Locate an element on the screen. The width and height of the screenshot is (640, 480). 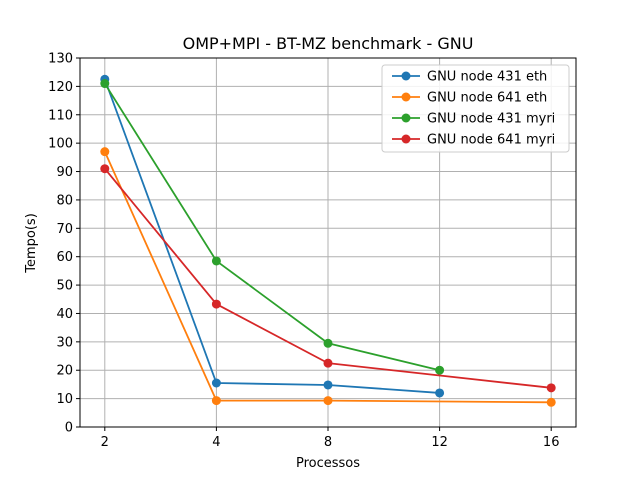
y-tick-label: 110 is located at coordinates (60, 115).